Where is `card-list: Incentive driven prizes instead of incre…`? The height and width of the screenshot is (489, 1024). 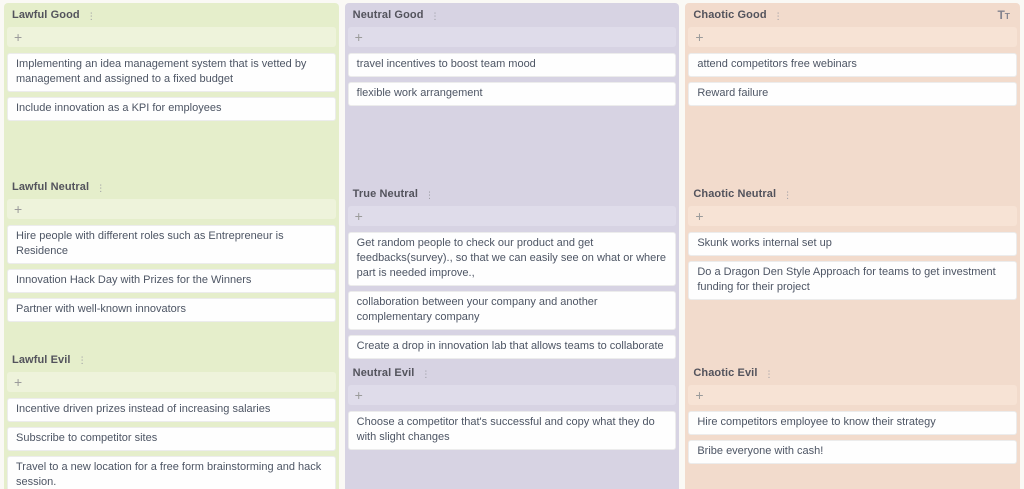 card-list: Incentive driven prizes instead of incre… is located at coordinates (171, 443).